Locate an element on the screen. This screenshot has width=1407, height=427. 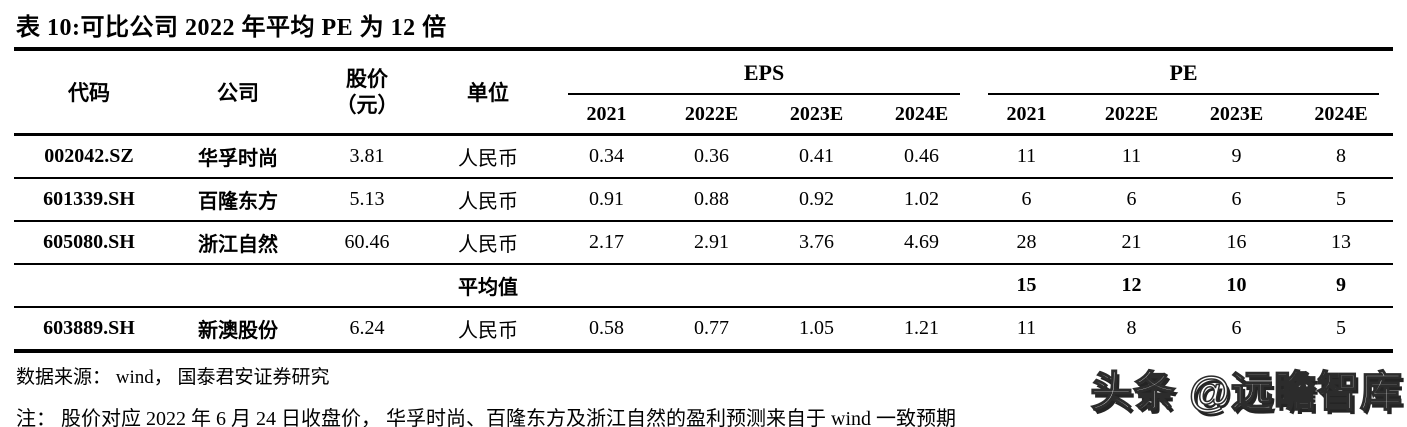
col-header-price-line1: 股价 is located at coordinates (367, 78).